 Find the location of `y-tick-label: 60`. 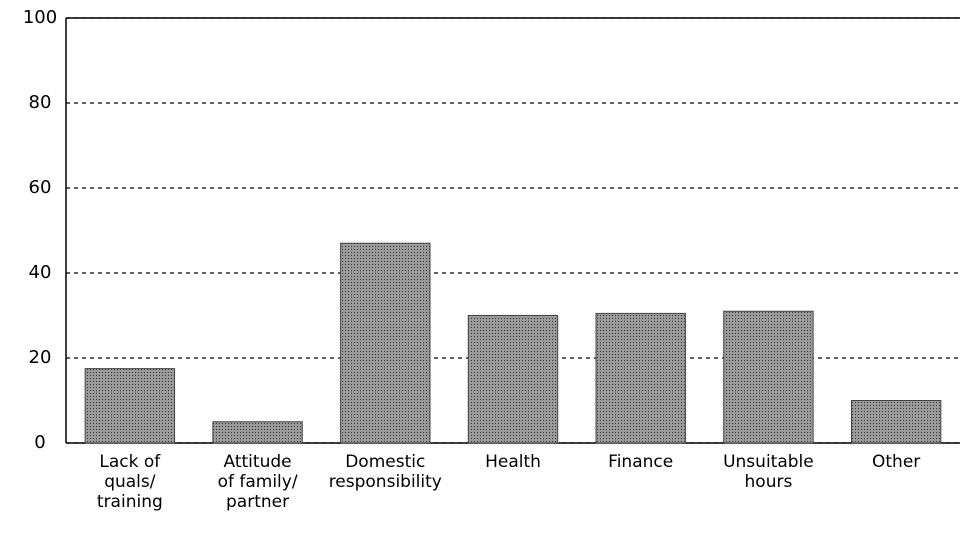

y-tick-label: 60 is located at coordinates (40, 187).